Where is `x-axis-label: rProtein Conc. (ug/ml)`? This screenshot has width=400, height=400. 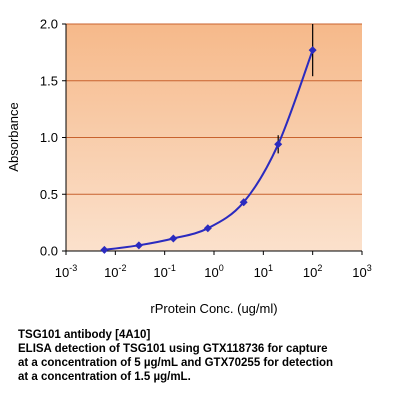 x-axis-label: rProtein Conc. (ug/ml) is located at coordinates (213, 308).